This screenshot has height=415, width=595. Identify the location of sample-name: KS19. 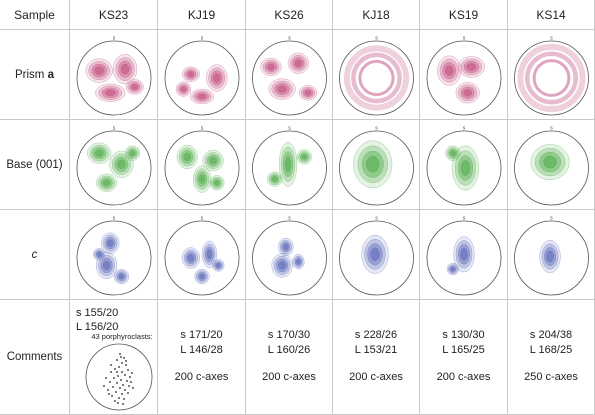
(463, 14).